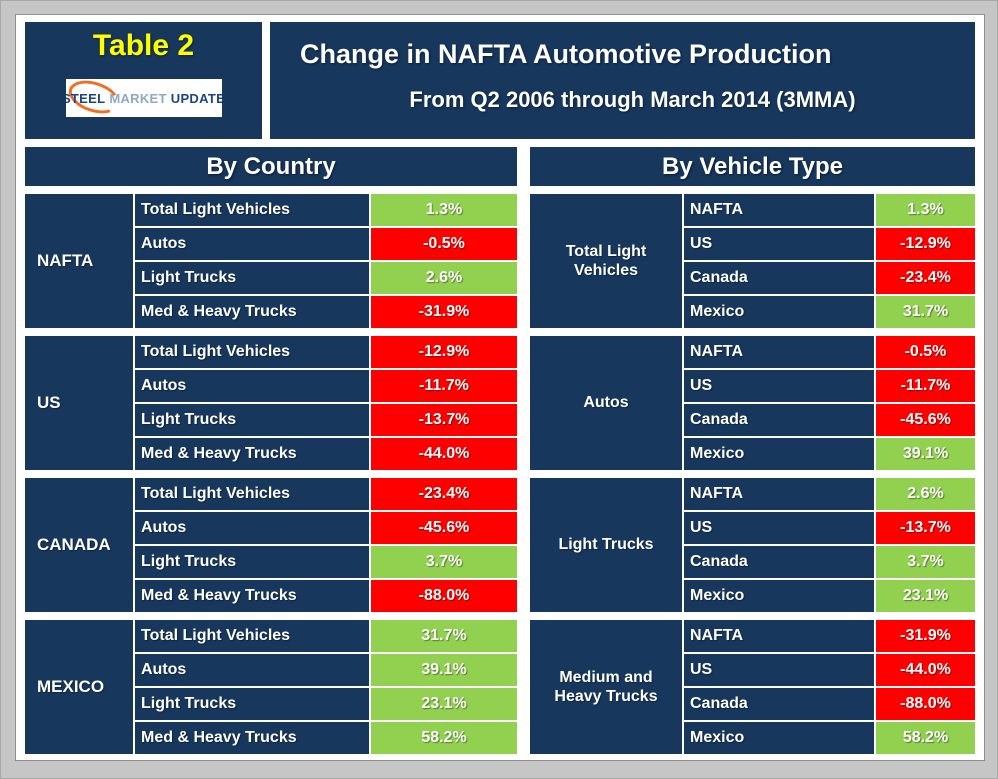 Image resolution: width=998 pixels, height=779 pixels. Describe the element at coordinates (79, 261) in the screenshot. I see `group-label: NAFTA` at that location.